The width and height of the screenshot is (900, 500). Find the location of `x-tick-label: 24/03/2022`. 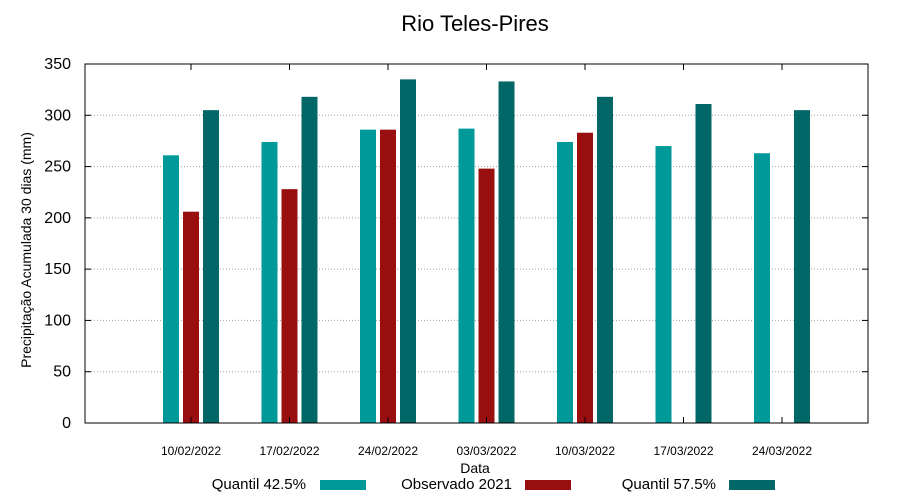

x-tick-label: 24/03/2022 is located at coordinates (782, 451).